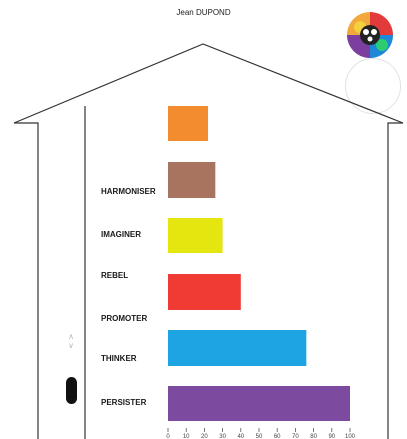 This screenshot has height=439, width=407. Describe the element at coordinates (168, 436) in the screenshot. I see `x-tick-label: 0` at that location.